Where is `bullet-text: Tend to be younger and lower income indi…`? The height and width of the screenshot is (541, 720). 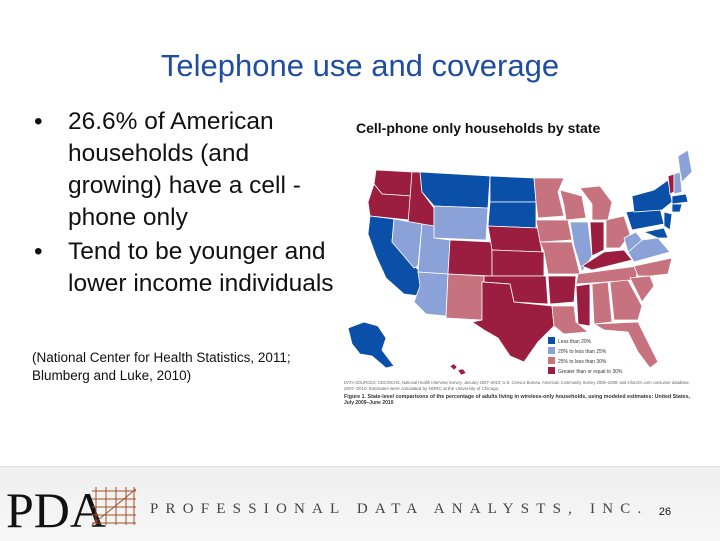 bullet-text: Tend to be younger and lower income indi… is located at coordinates (201, 267).